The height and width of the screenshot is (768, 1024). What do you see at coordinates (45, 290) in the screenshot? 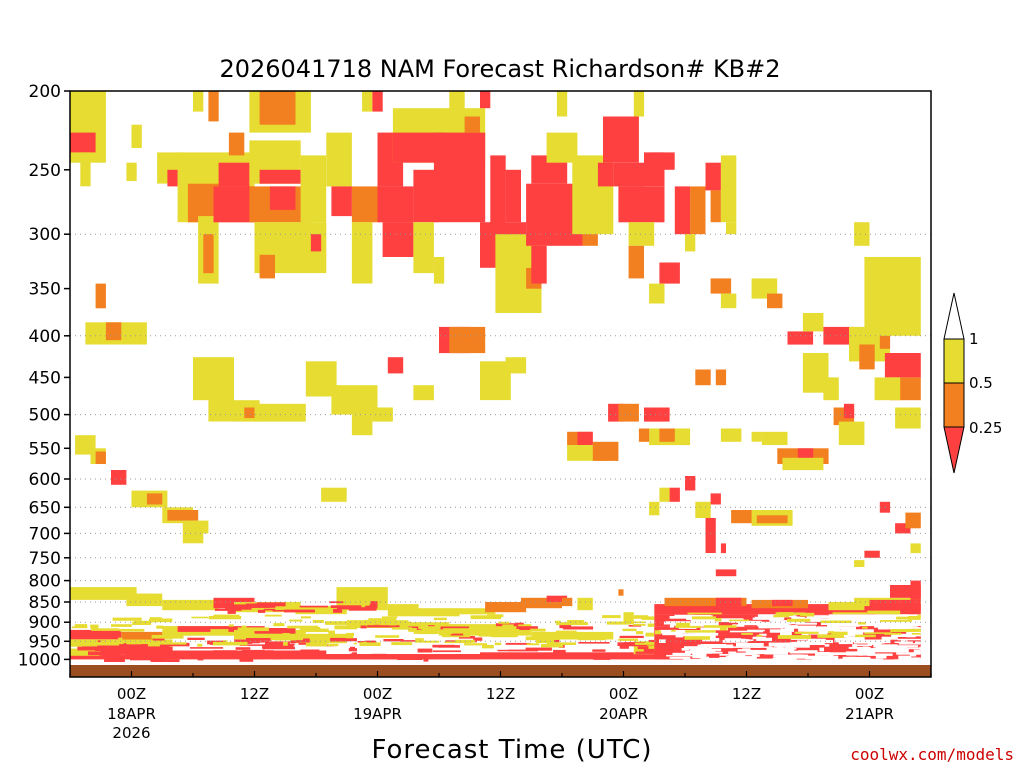
I see `y-tick-label: 350` at bounding box center [45, 290].